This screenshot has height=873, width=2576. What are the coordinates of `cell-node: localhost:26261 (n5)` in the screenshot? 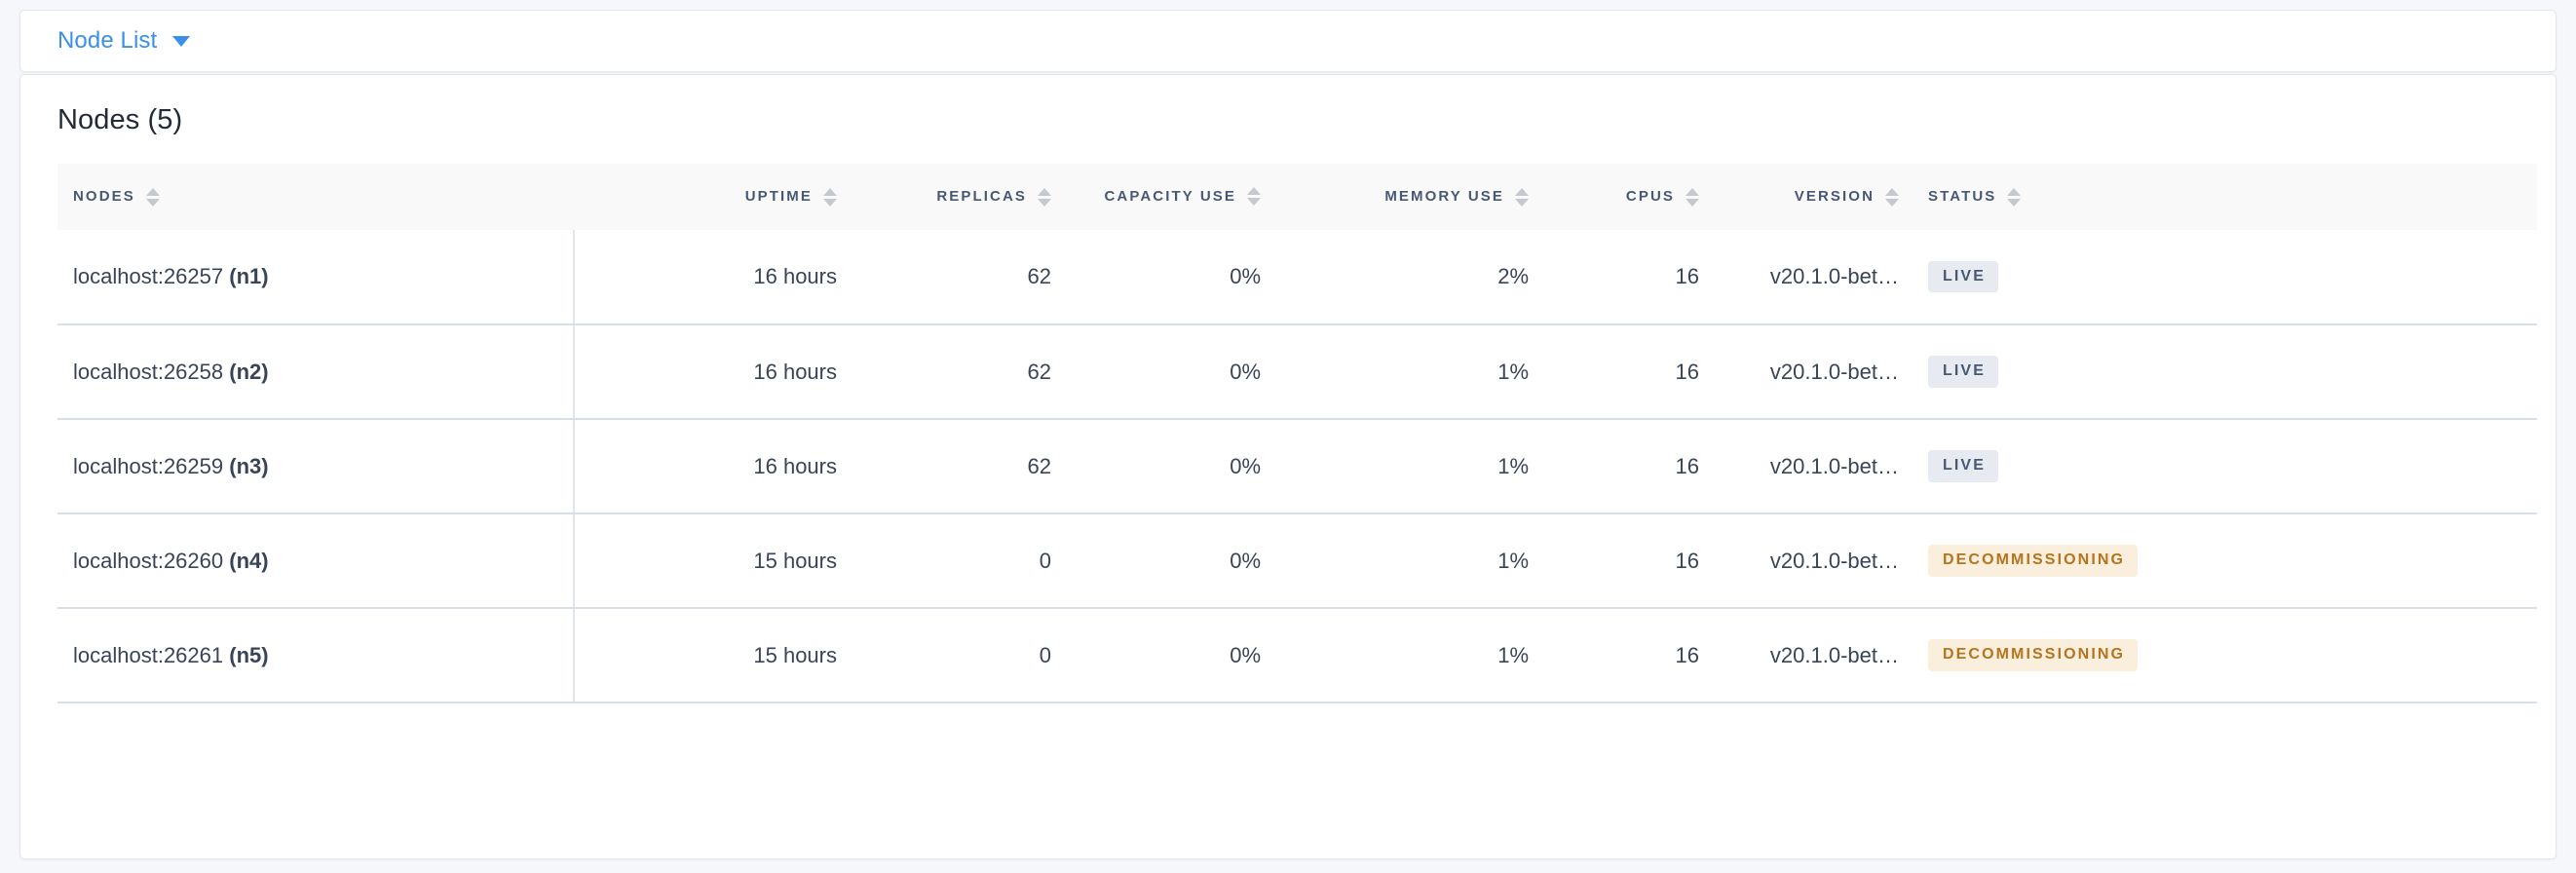 It's located at (316, 655).